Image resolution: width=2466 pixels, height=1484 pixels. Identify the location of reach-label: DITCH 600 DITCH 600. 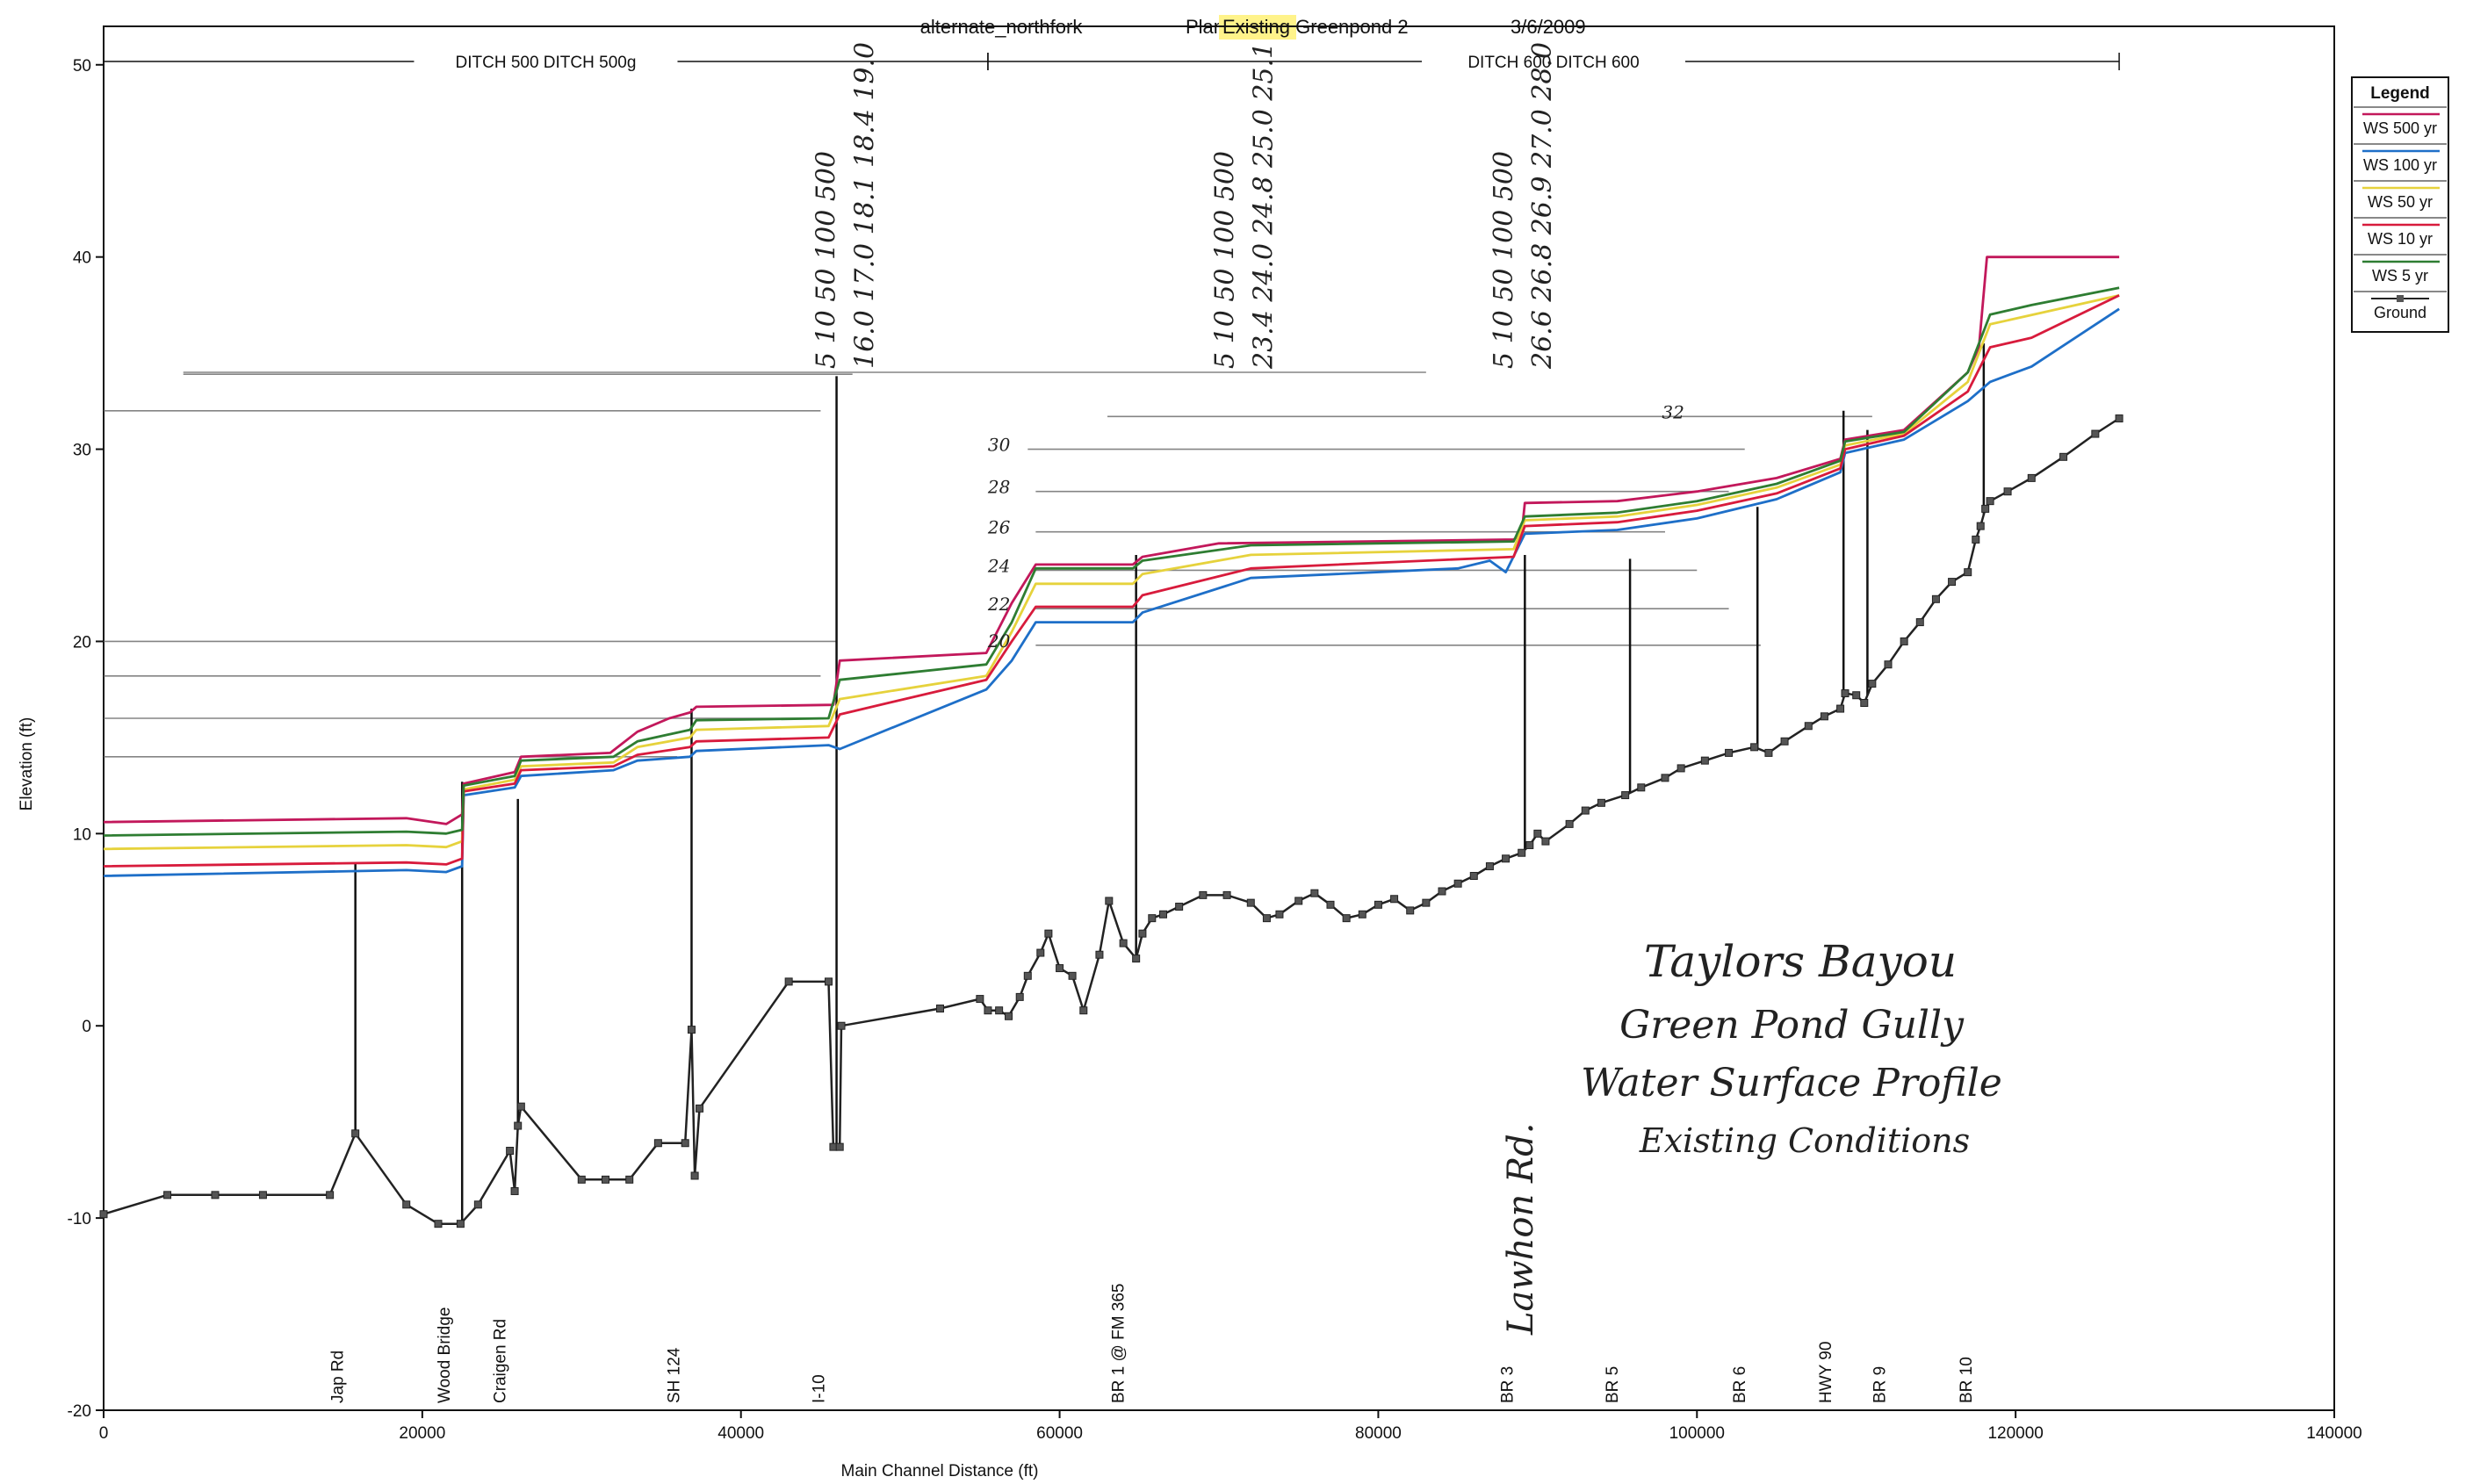
(1553, 63).